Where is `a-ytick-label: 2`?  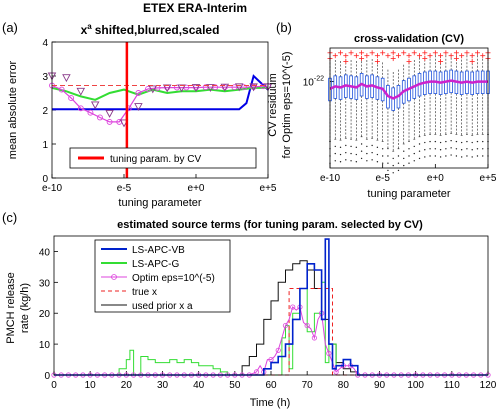 a-ytick-label: 2 is located at coordinates (45, 111).